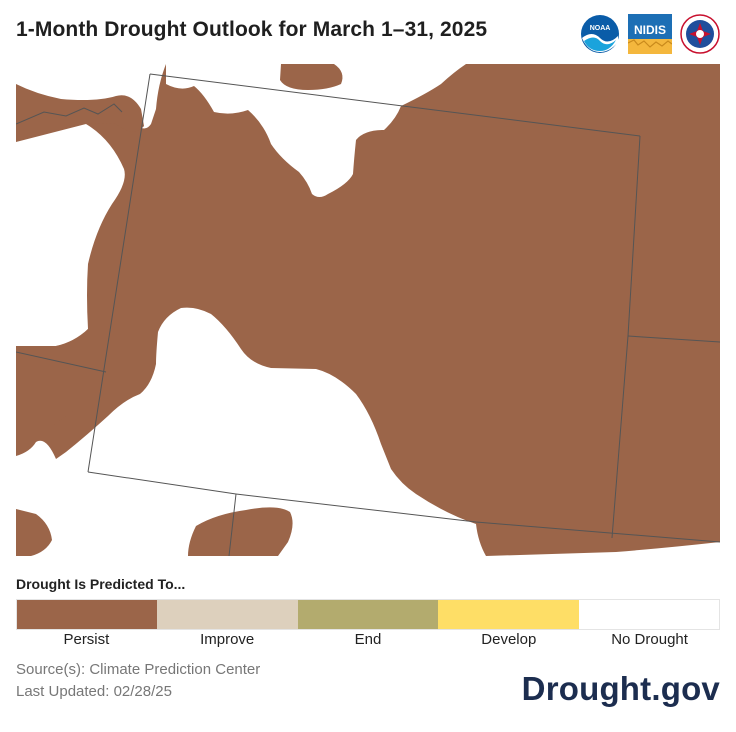 Image resolution: width=736 pixels, height=732 pixels. I want to click on nidis-text: NIDIS, so click(650, 30).